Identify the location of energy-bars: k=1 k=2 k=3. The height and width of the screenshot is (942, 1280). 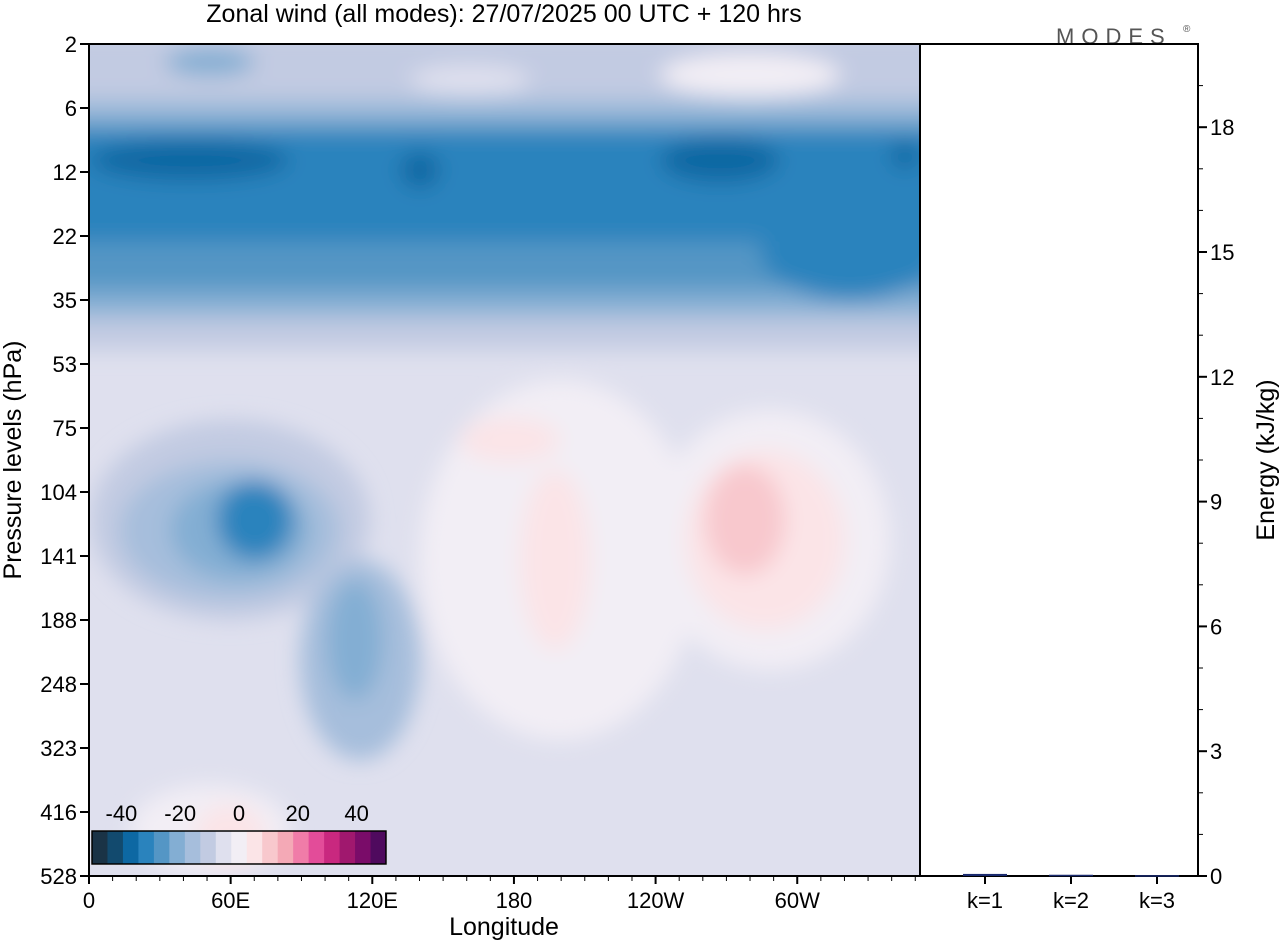
(1071, 893).